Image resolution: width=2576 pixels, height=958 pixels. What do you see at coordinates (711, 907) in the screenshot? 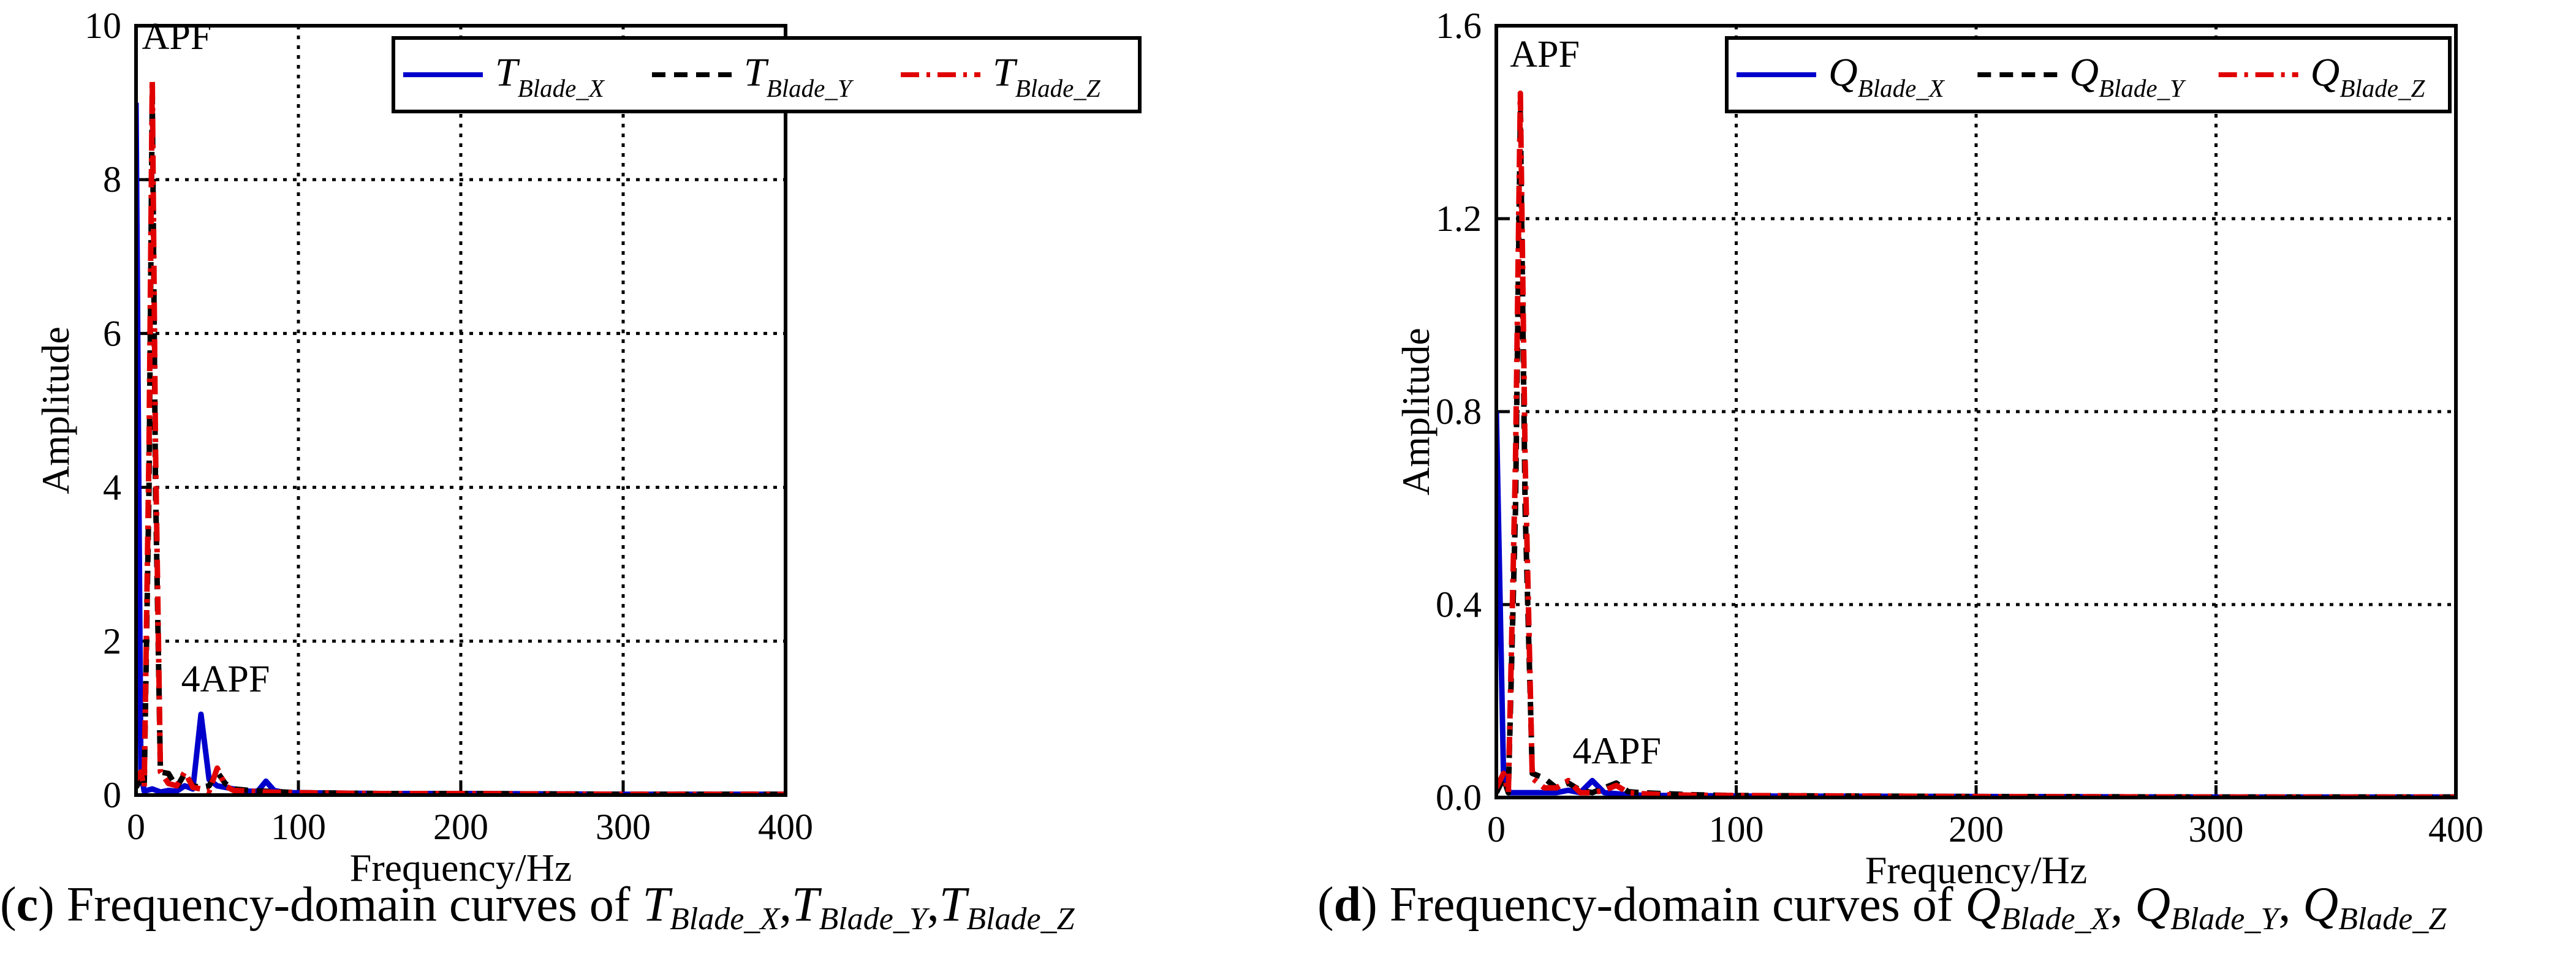
I see `caption-symbol: TBlade_X` at bounding box center [711, 907].